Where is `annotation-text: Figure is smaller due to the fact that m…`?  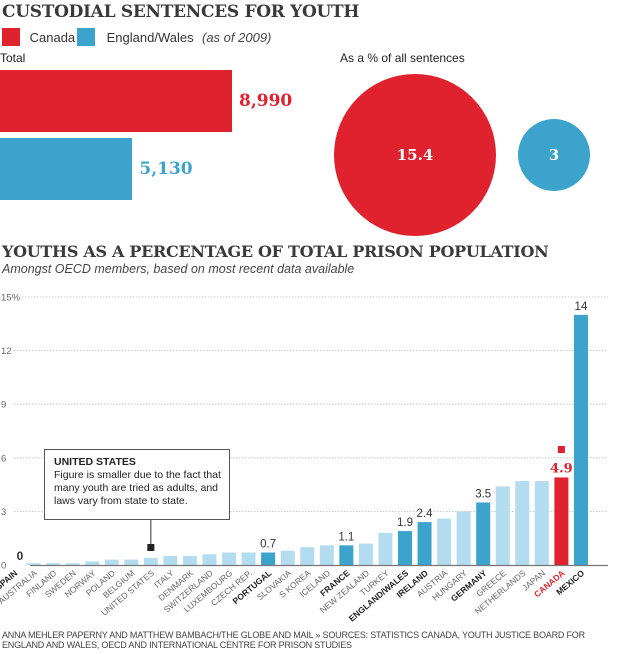
annotation-text: Figure is smaller due to the fact that m… is located at coordinates (137, 488).